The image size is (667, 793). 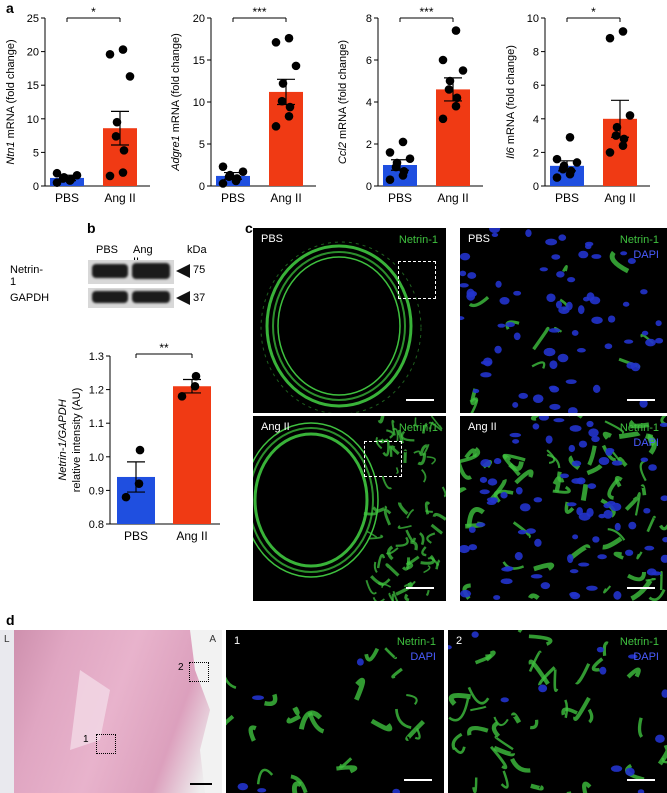 What do you see at coordinates (11, 101) in the screenshot?
I see `y-axis-label: Ntn1 mRNA (fold change)` at bounding box center [11, 101].